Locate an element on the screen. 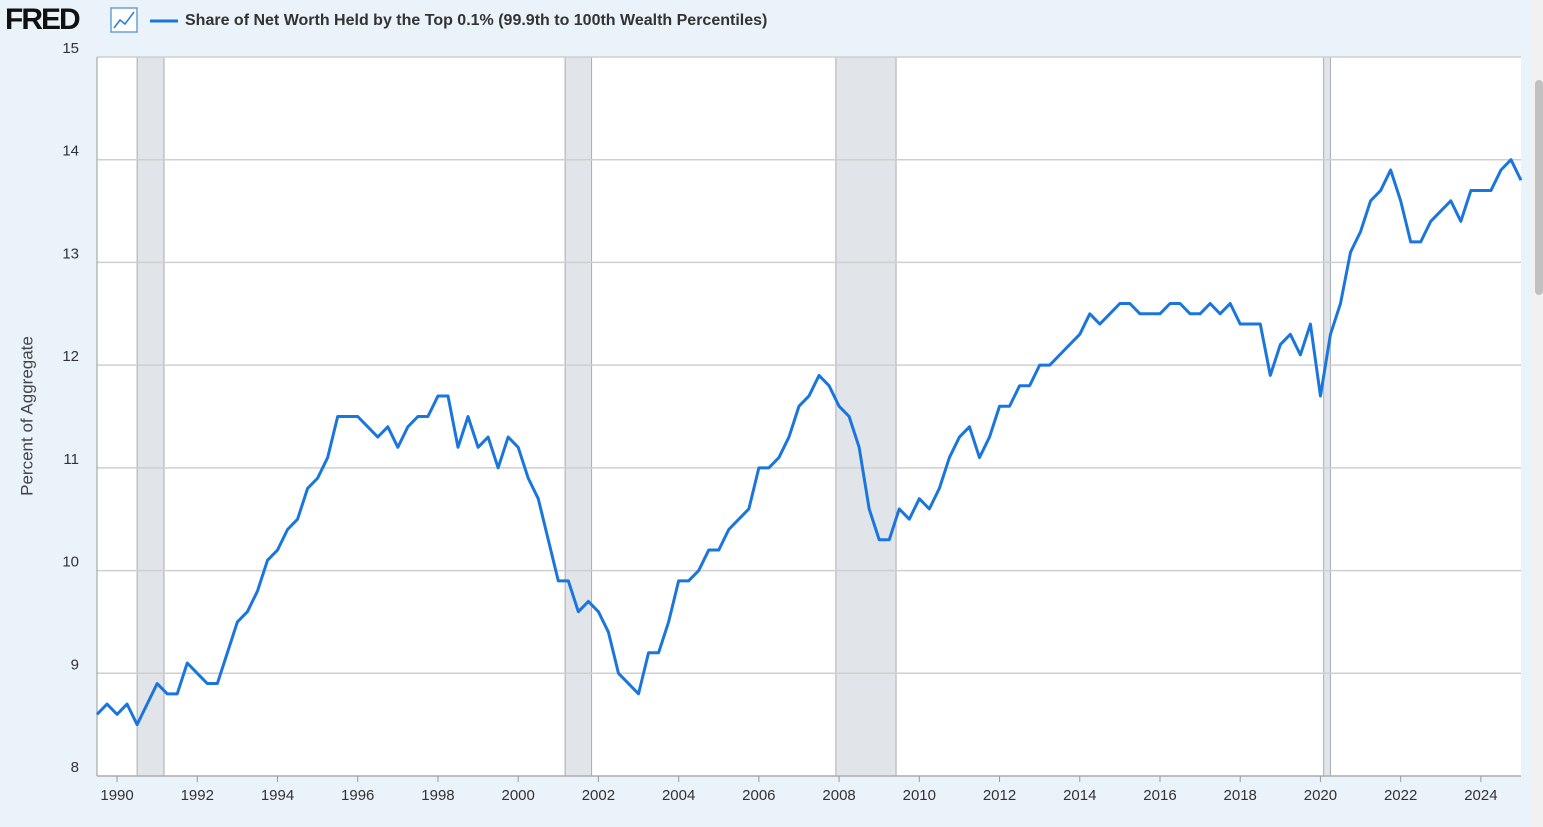  x-tick-label: 2020 is located at coordinates (1320, 795).